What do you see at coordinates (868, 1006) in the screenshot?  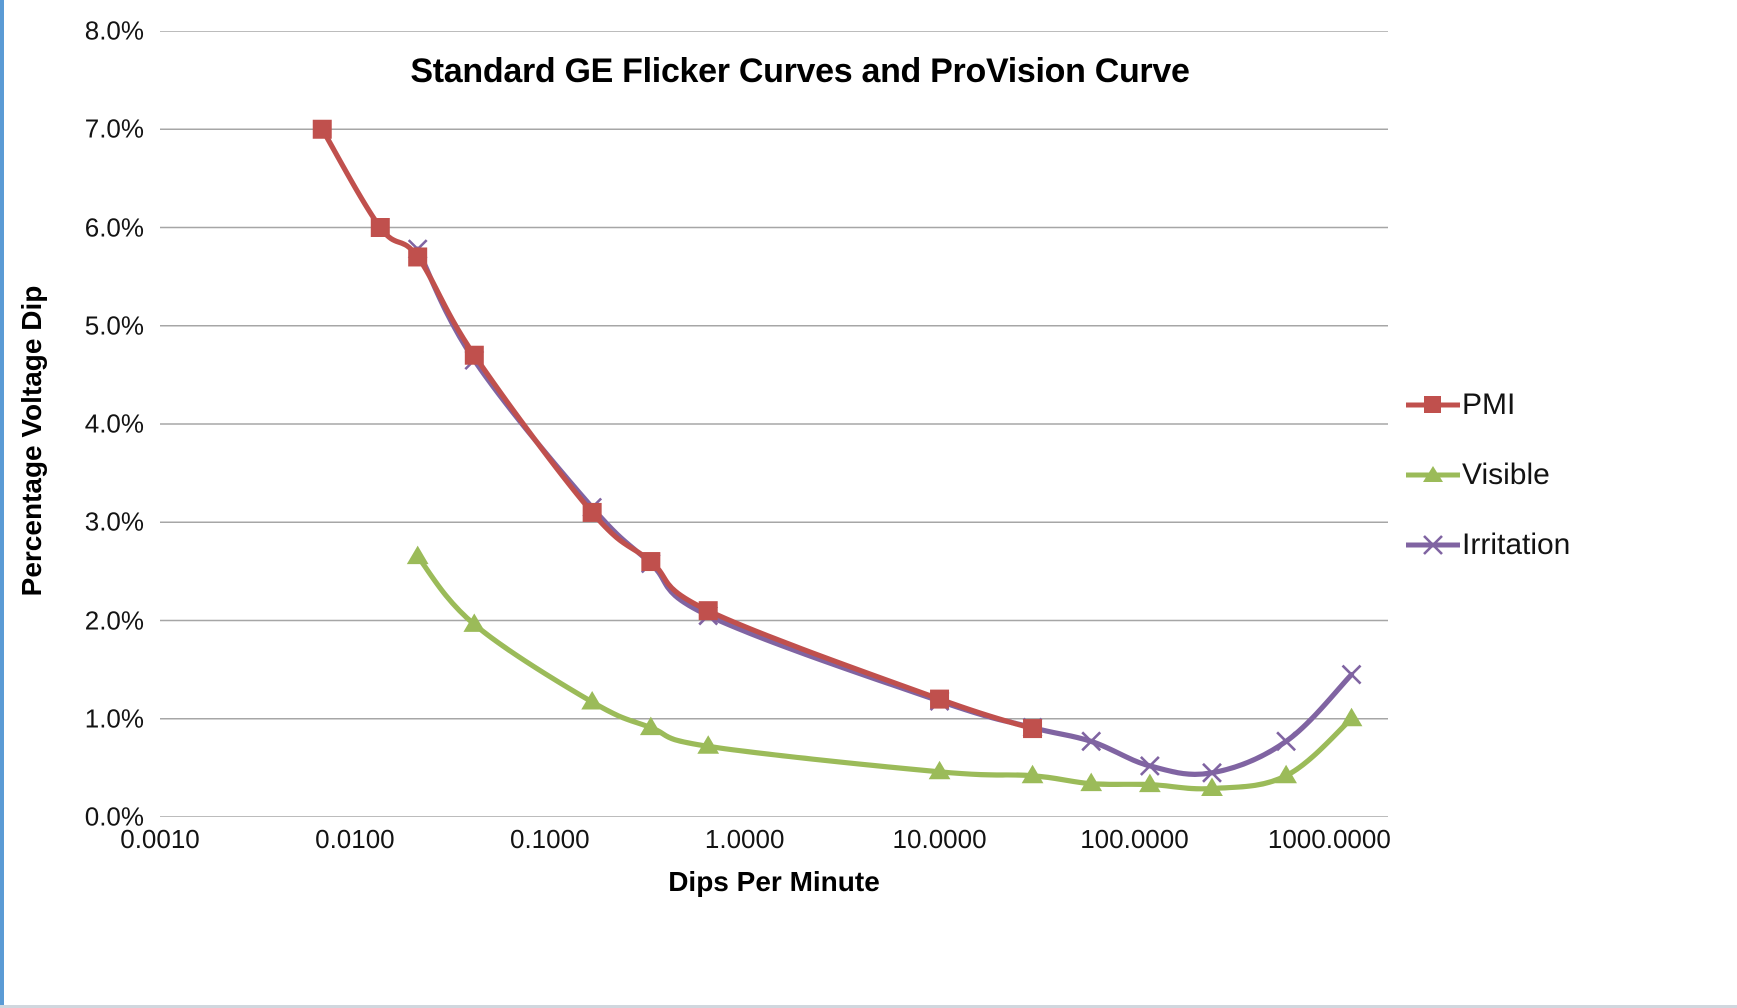 I see `bottom-border` at bounding box center [868, 1006].